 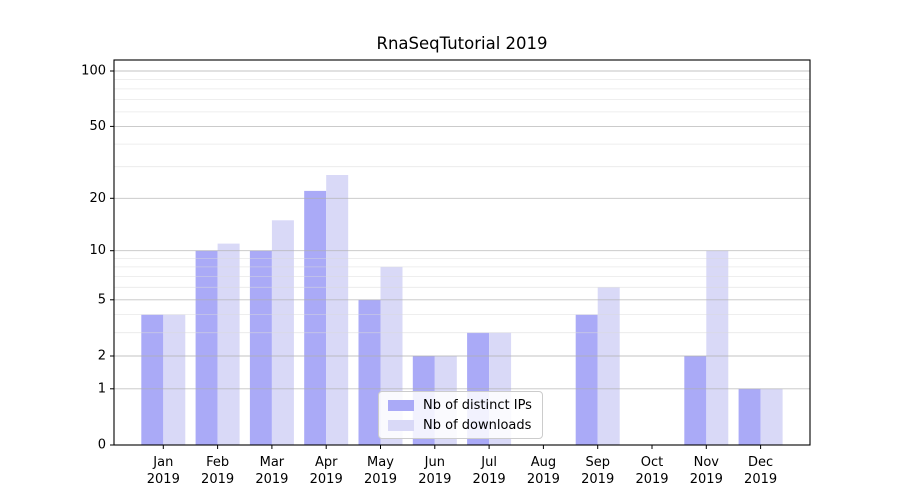 I want to click on bar-nb-of-downloads-dec-2019, so click(x=771, y=416).